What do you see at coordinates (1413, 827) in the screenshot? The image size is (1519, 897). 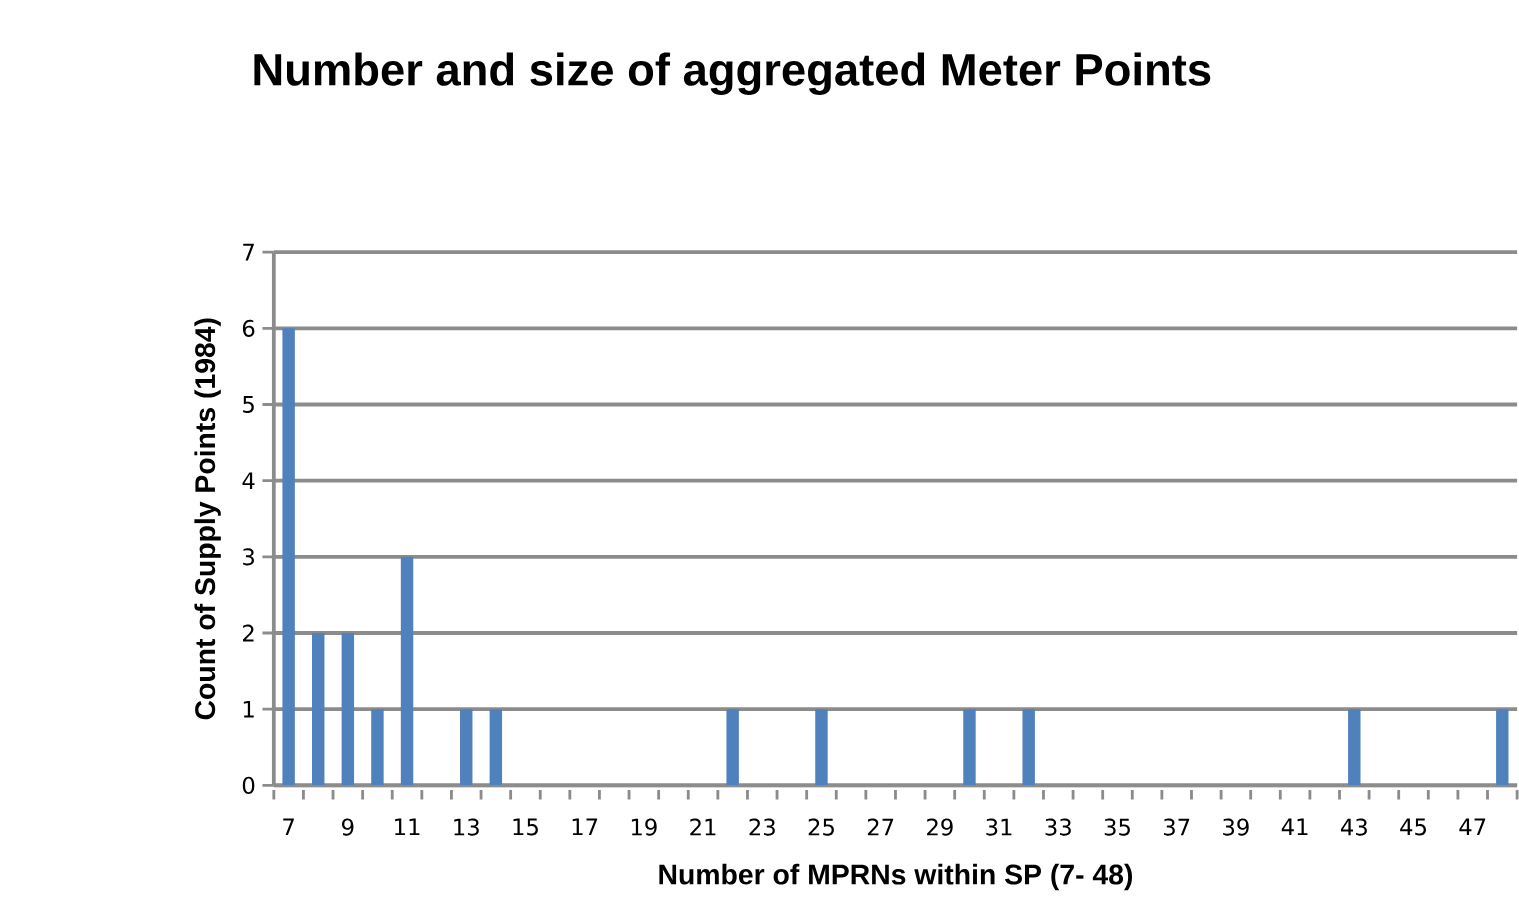 I see `x-tick-label: 45` at bounding box center [1413, 827].